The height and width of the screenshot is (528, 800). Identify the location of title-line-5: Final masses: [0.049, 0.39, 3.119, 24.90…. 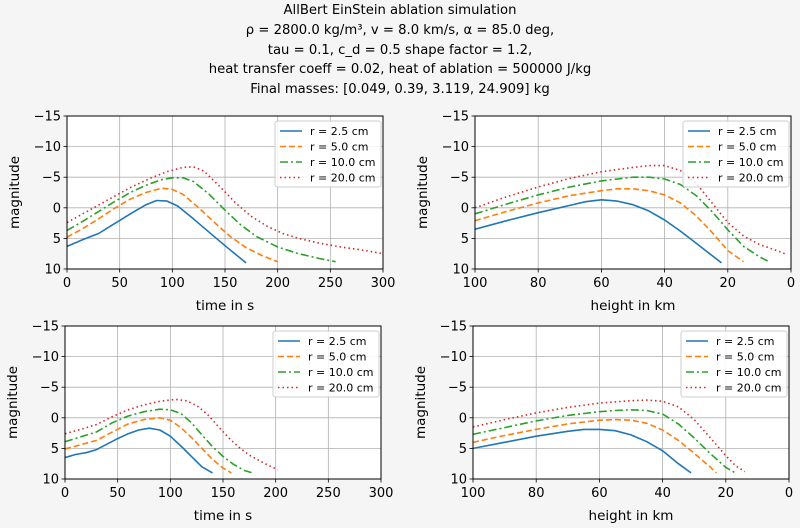
(400, 90).